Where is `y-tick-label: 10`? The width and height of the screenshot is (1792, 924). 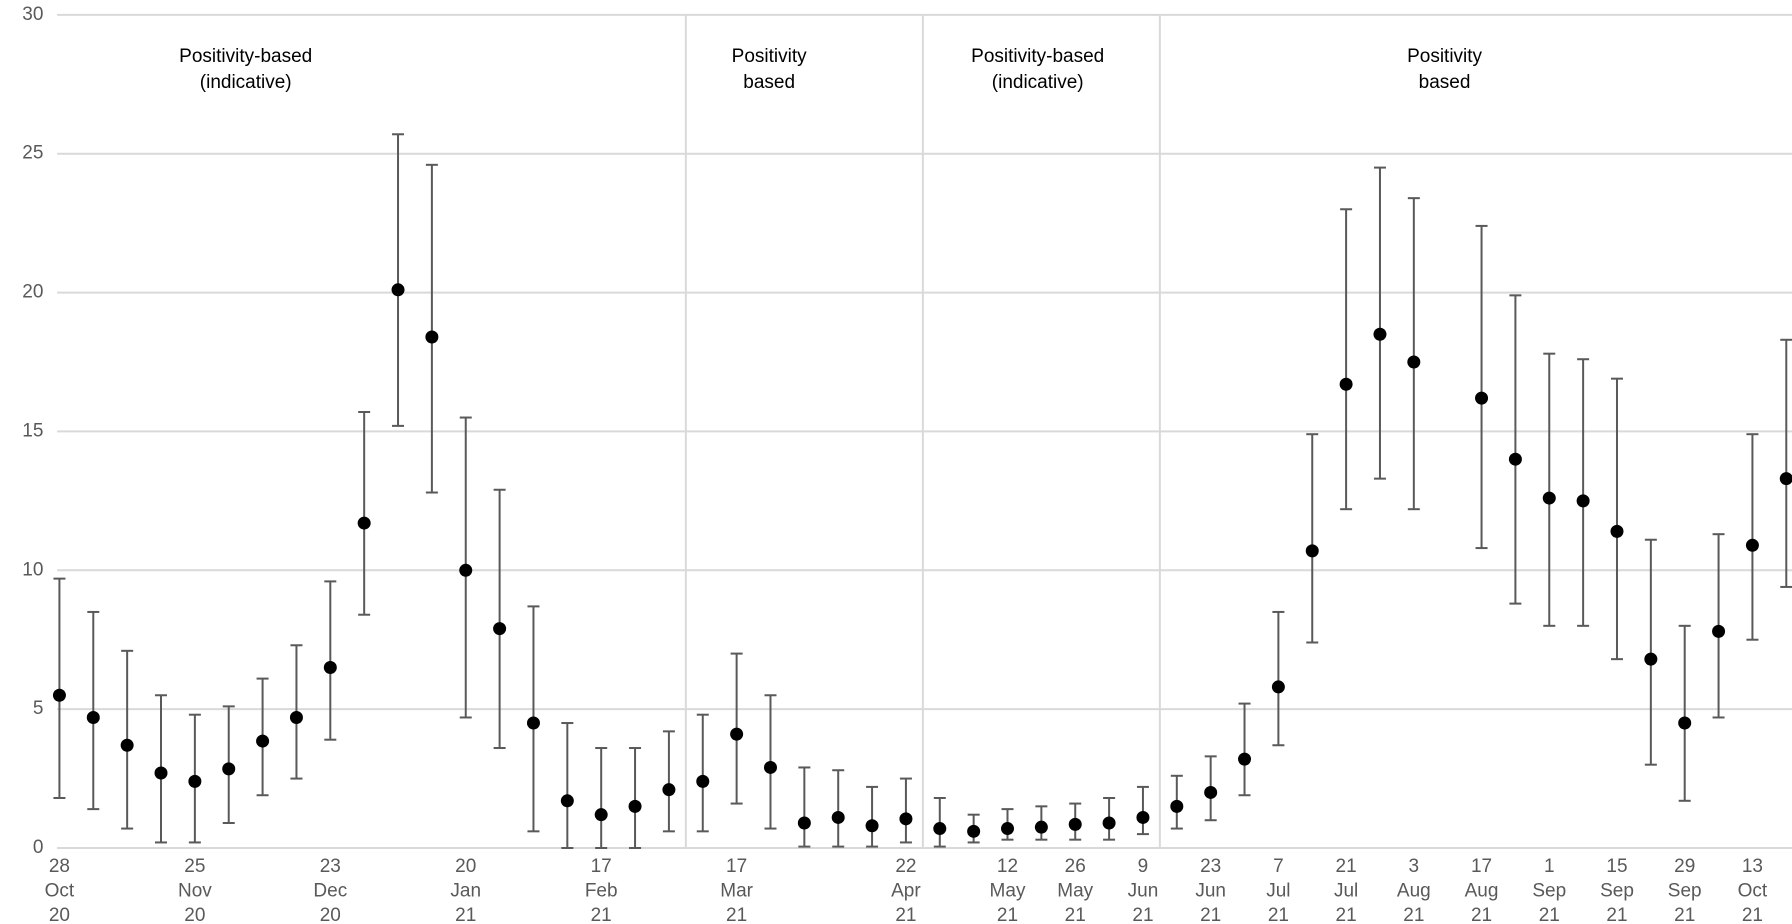
y-tick-label: 10 is located at coordinates (32, 569).